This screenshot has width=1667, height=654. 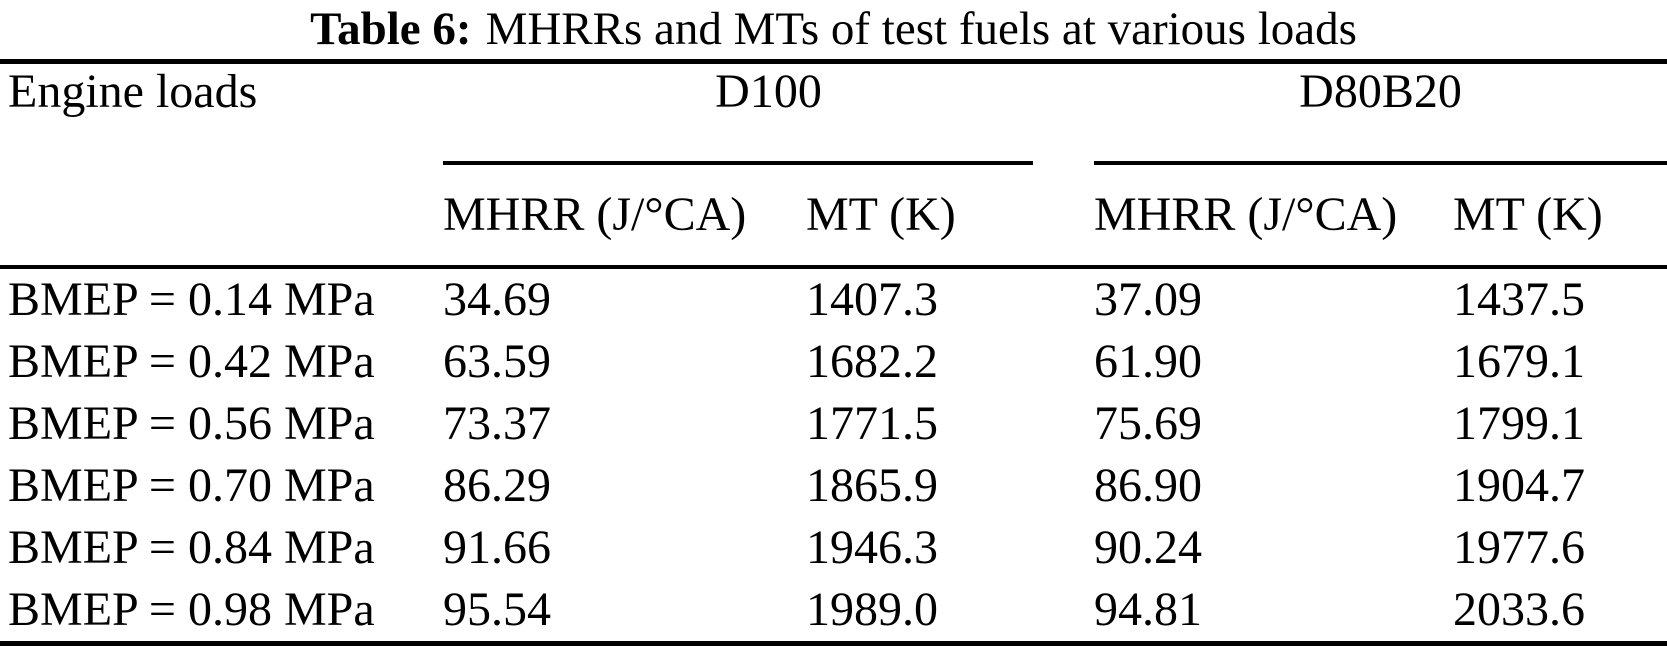 What do you see at coordinates (1519, 547) in the screenshot?
I see `cell-d80b20-mt: 1977.6` at bounding box center [1519, 547].